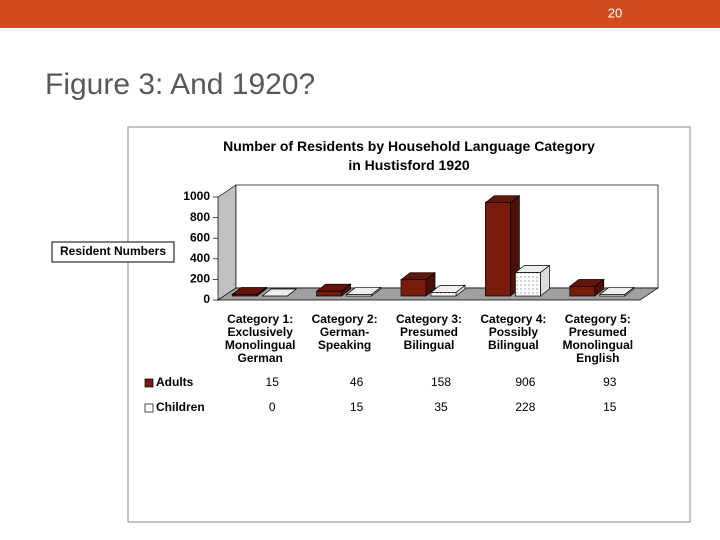  What do you see at coordinates (610, 382) in the screenshot?
I see `table-value: 93` at bounding box center [610, 382].